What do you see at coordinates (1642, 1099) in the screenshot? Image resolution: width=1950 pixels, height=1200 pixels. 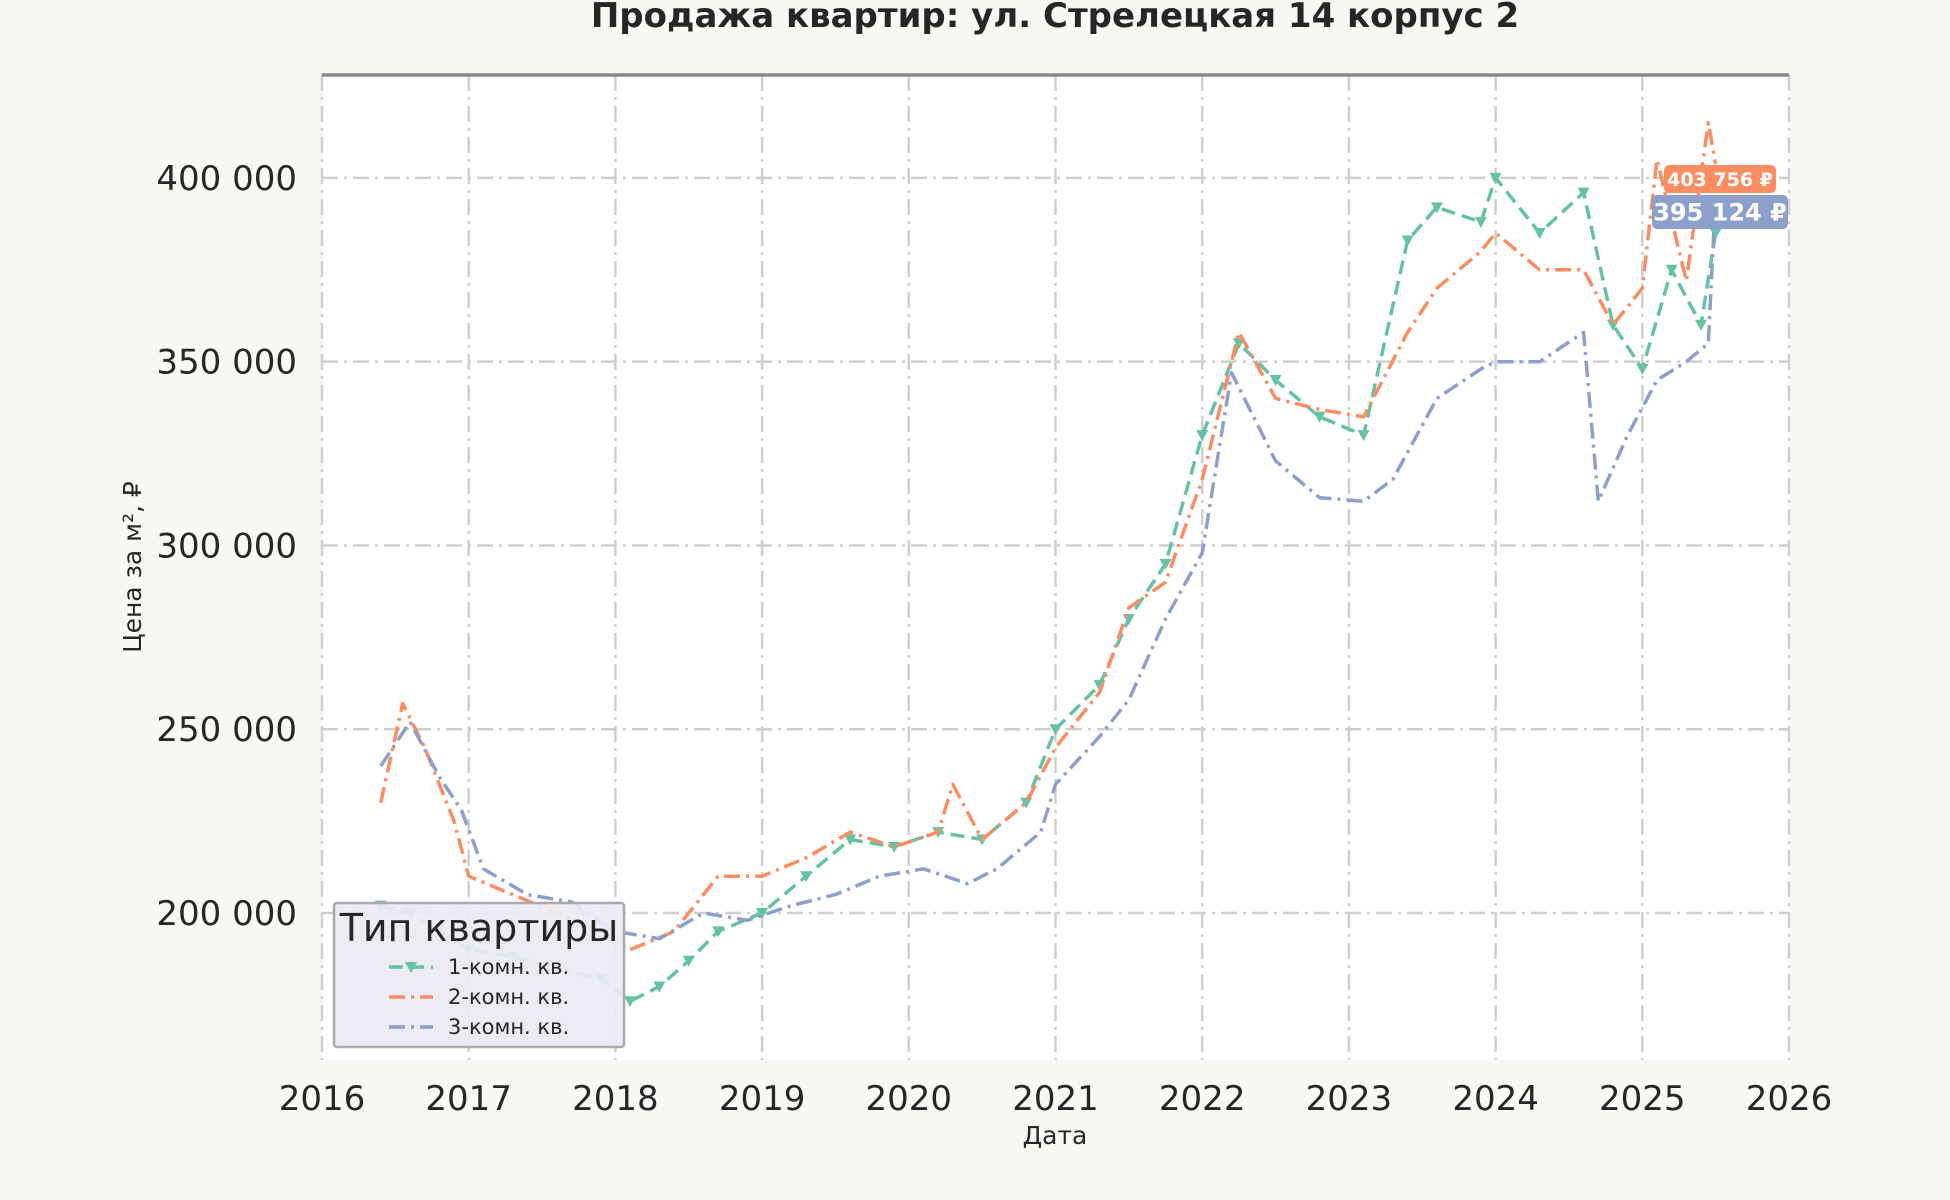 I see `x-tick-label: 2025` at bounding box center [1642, 1099].